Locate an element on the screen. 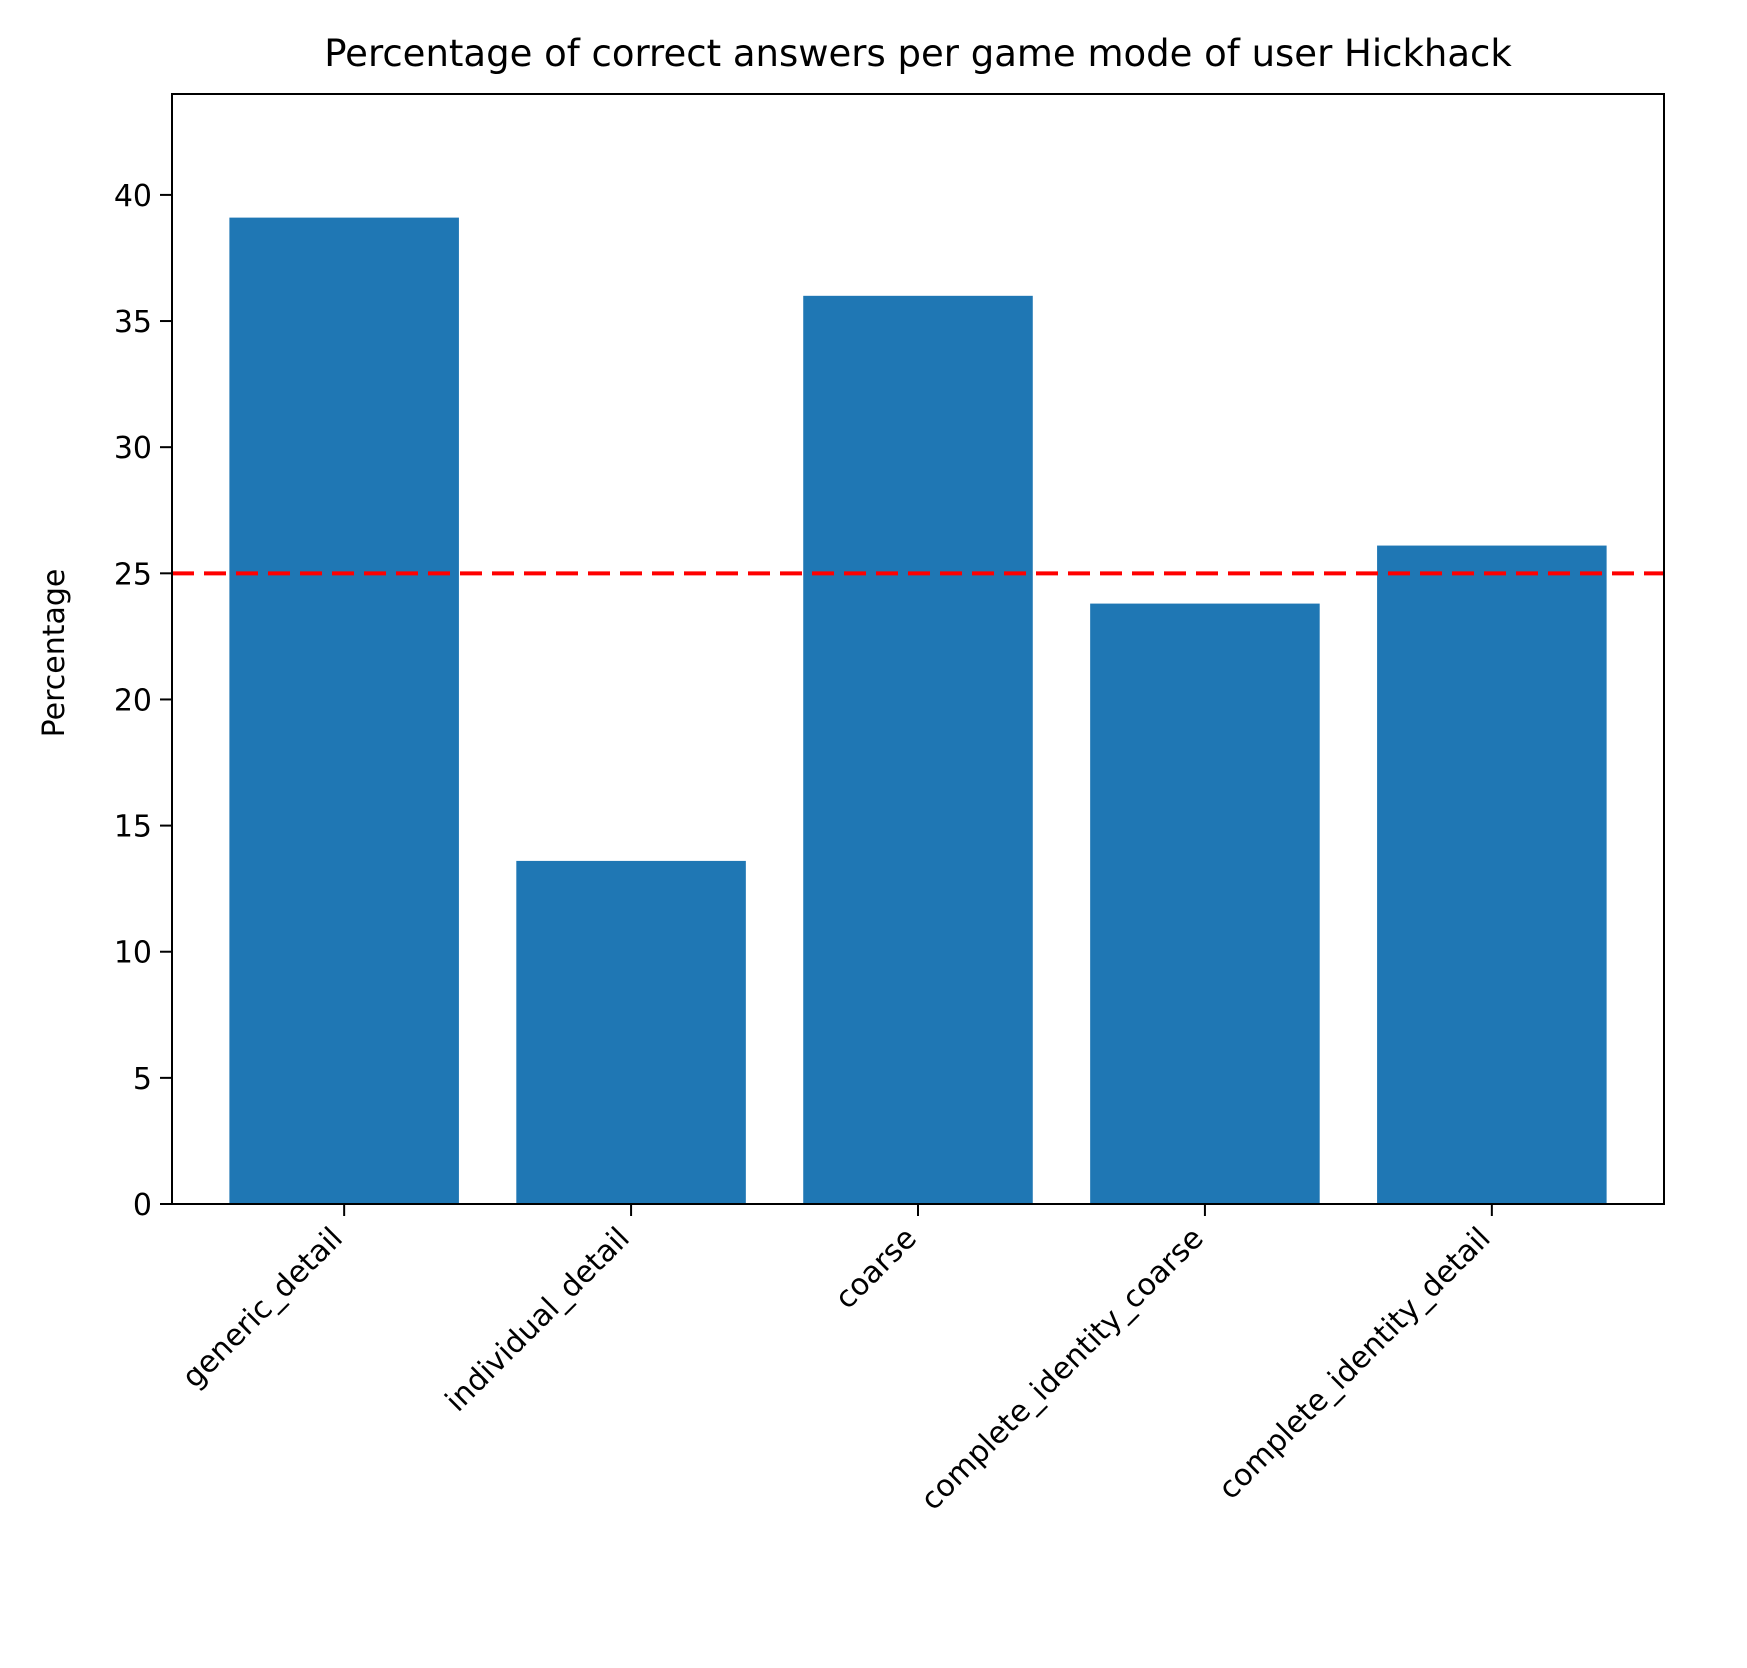 The width and height of the screenshot is (1747, 1668). y-tick-label: 20 is located at coordinates (133, 700).